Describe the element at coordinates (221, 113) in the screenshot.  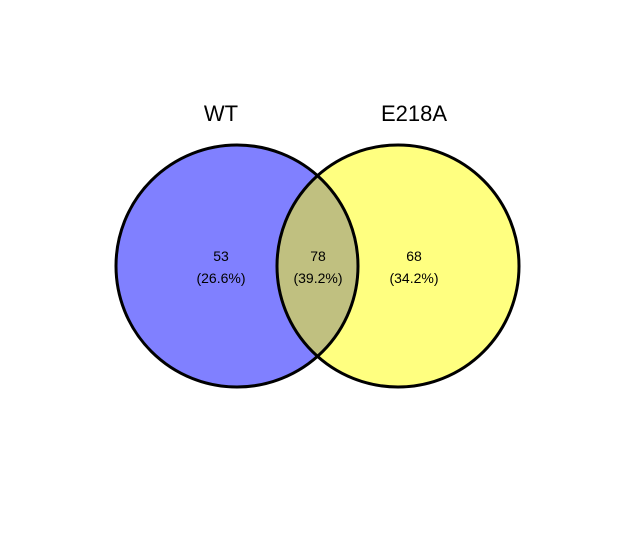
I see `wt-label: WT` at that location.